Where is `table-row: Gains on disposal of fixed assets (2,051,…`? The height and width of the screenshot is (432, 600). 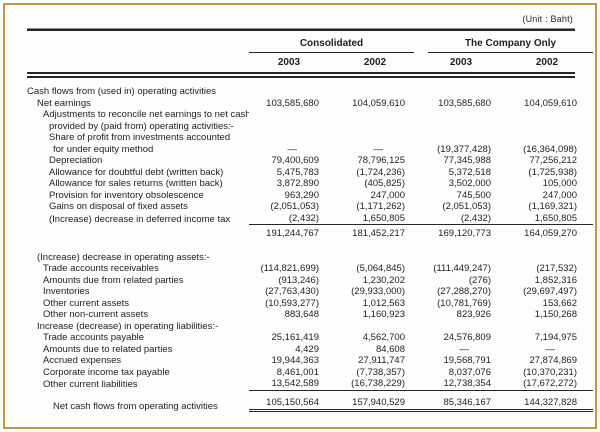 table-row: Gains on disposal of fixed assets (2,051,… is located at coordinates (302, 207).